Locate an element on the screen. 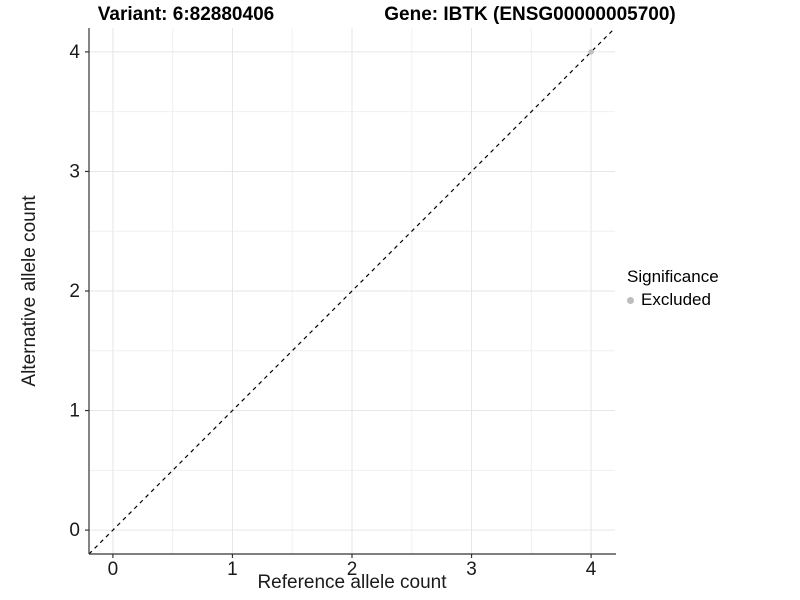 Image resolution: width=800 pixels, height=600 pixels. y-tick-label: 2 is located at coordinates (74, 291).